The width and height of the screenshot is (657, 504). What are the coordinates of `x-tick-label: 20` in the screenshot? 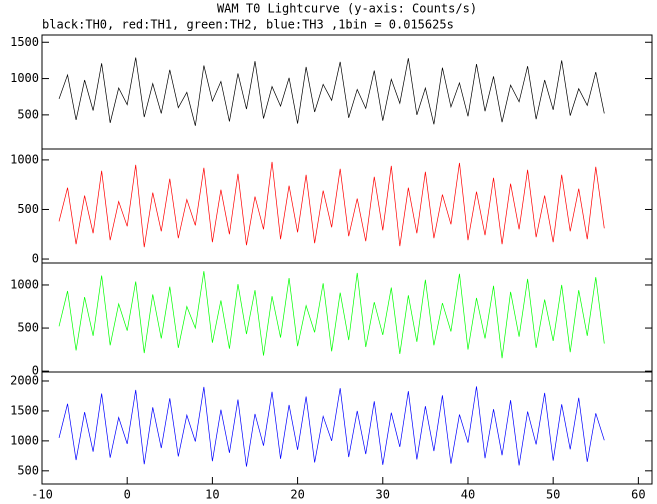 It's located at (297, 495).